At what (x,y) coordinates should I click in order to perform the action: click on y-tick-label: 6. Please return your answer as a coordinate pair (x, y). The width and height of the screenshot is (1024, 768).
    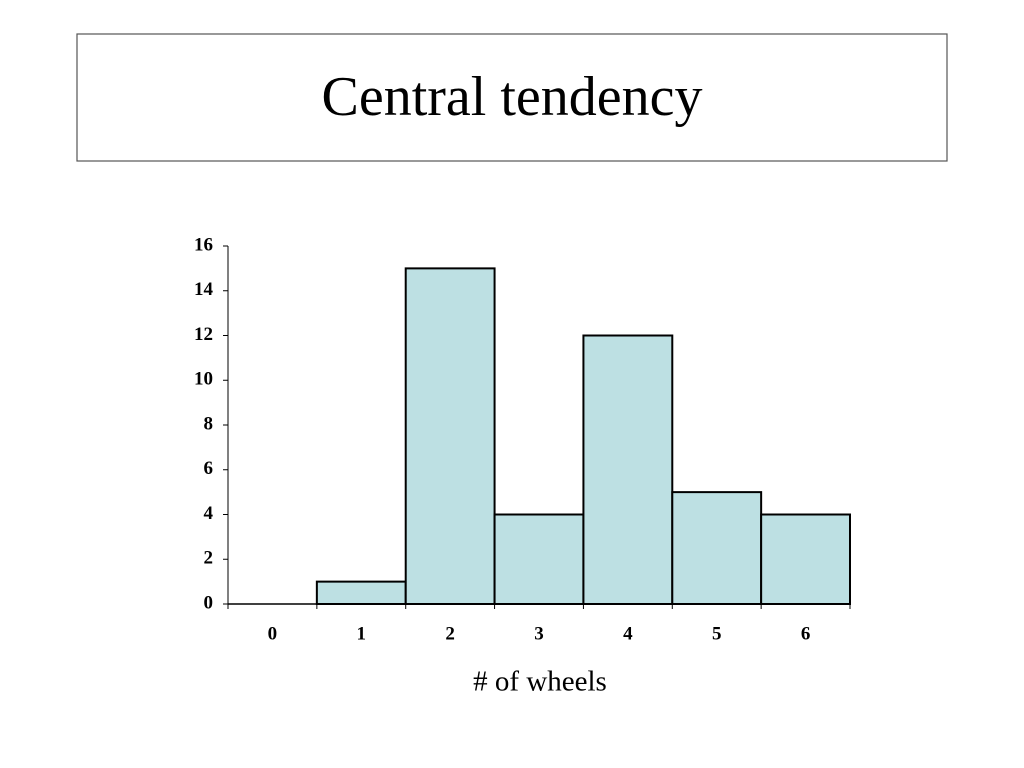
    Looking at the image, I should click on (209, 468).